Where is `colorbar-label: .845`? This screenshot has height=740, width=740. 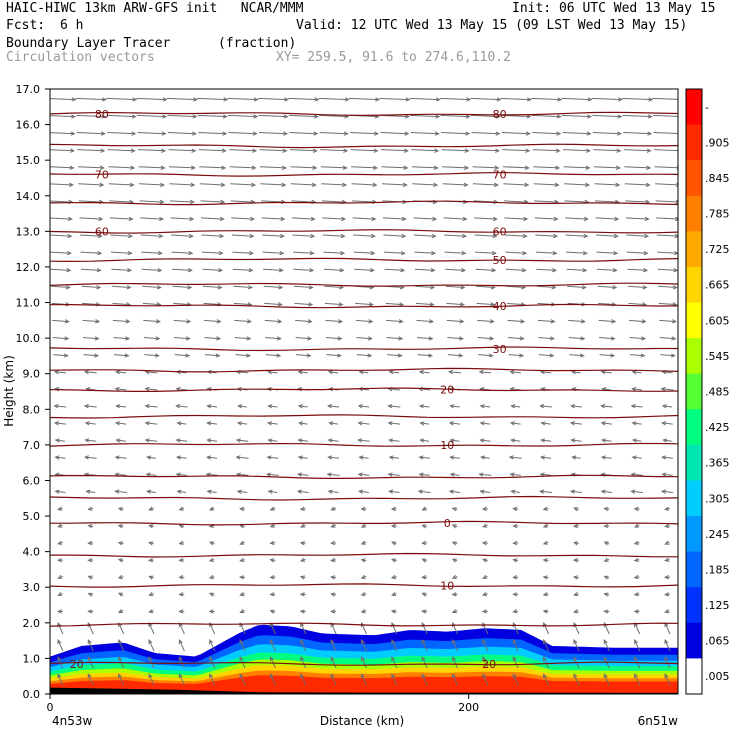 colorbar-label: .845 is located at coordinates (717, 178).